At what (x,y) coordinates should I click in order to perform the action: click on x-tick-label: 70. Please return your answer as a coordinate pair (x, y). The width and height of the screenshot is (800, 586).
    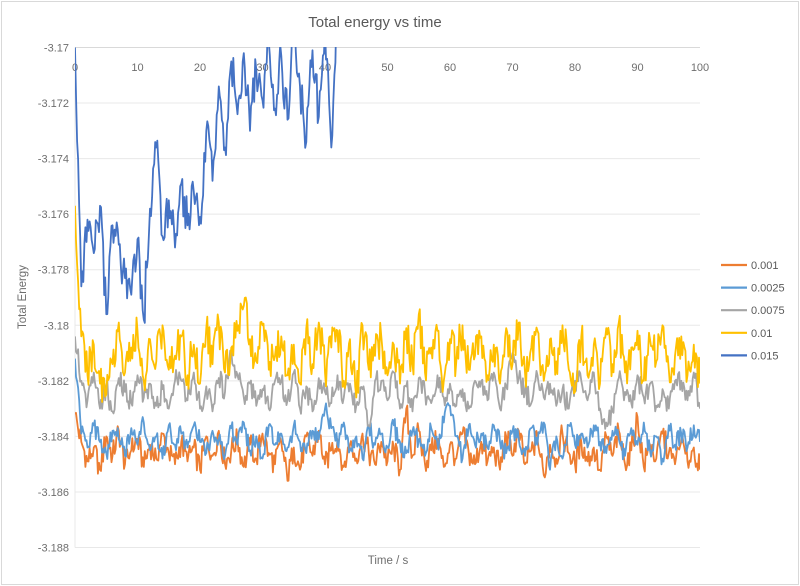
    Looking at the image, I should click on (512, 68).